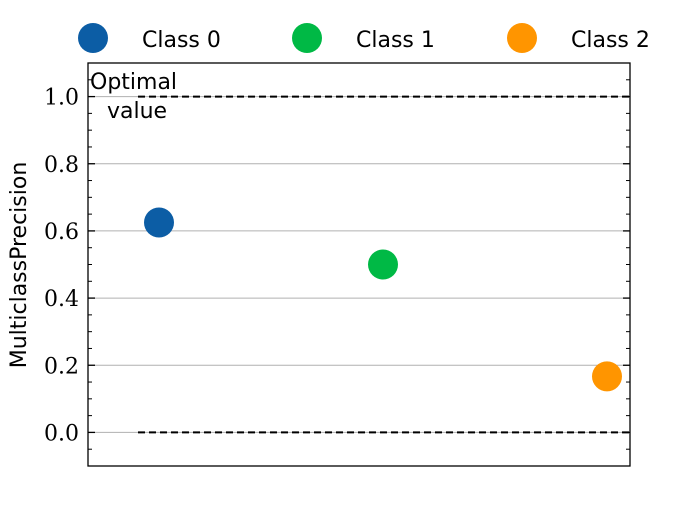 This screenshot has width=700, height=525. Describe the element at coordinates (181, 40) in the screenshot. I see `legend-label: Class 0` at that location.